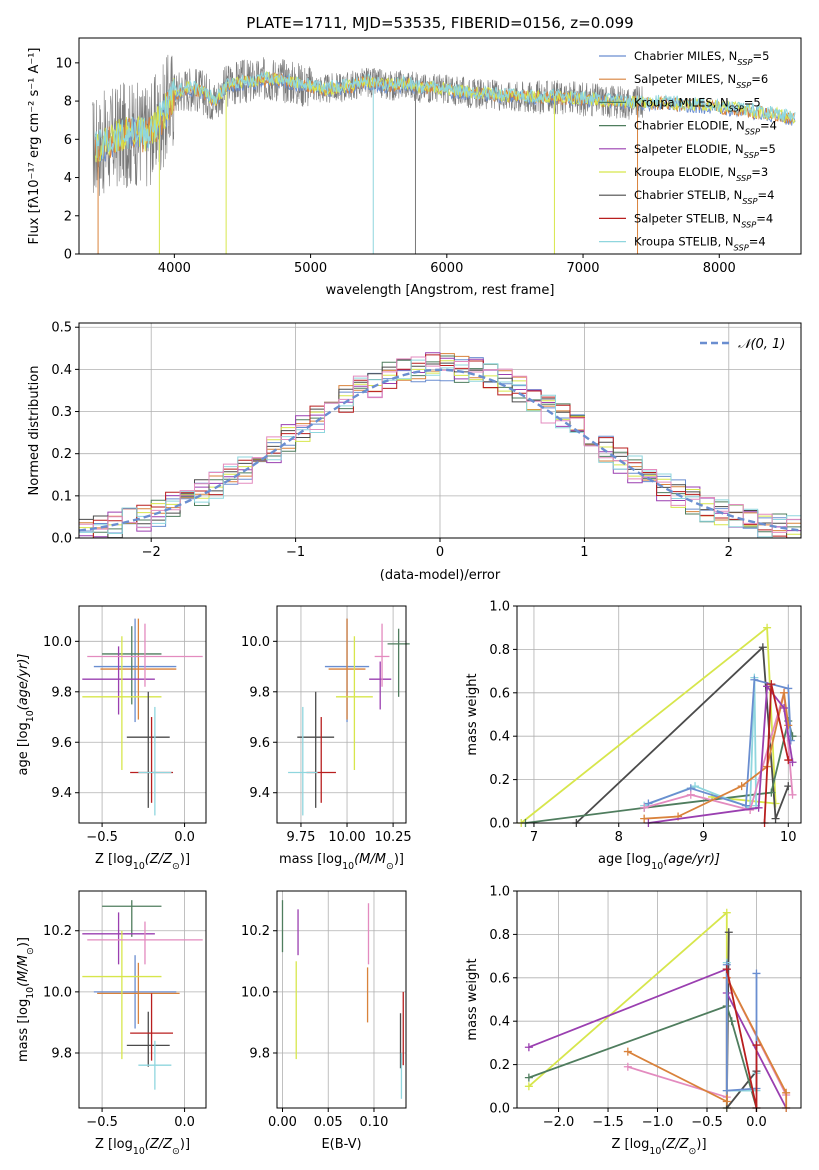 The width and height of the screenshot is (819, 1170). I want to click on legend-entry: Kroupa MILES, NSSP=5, so click(697, 104).